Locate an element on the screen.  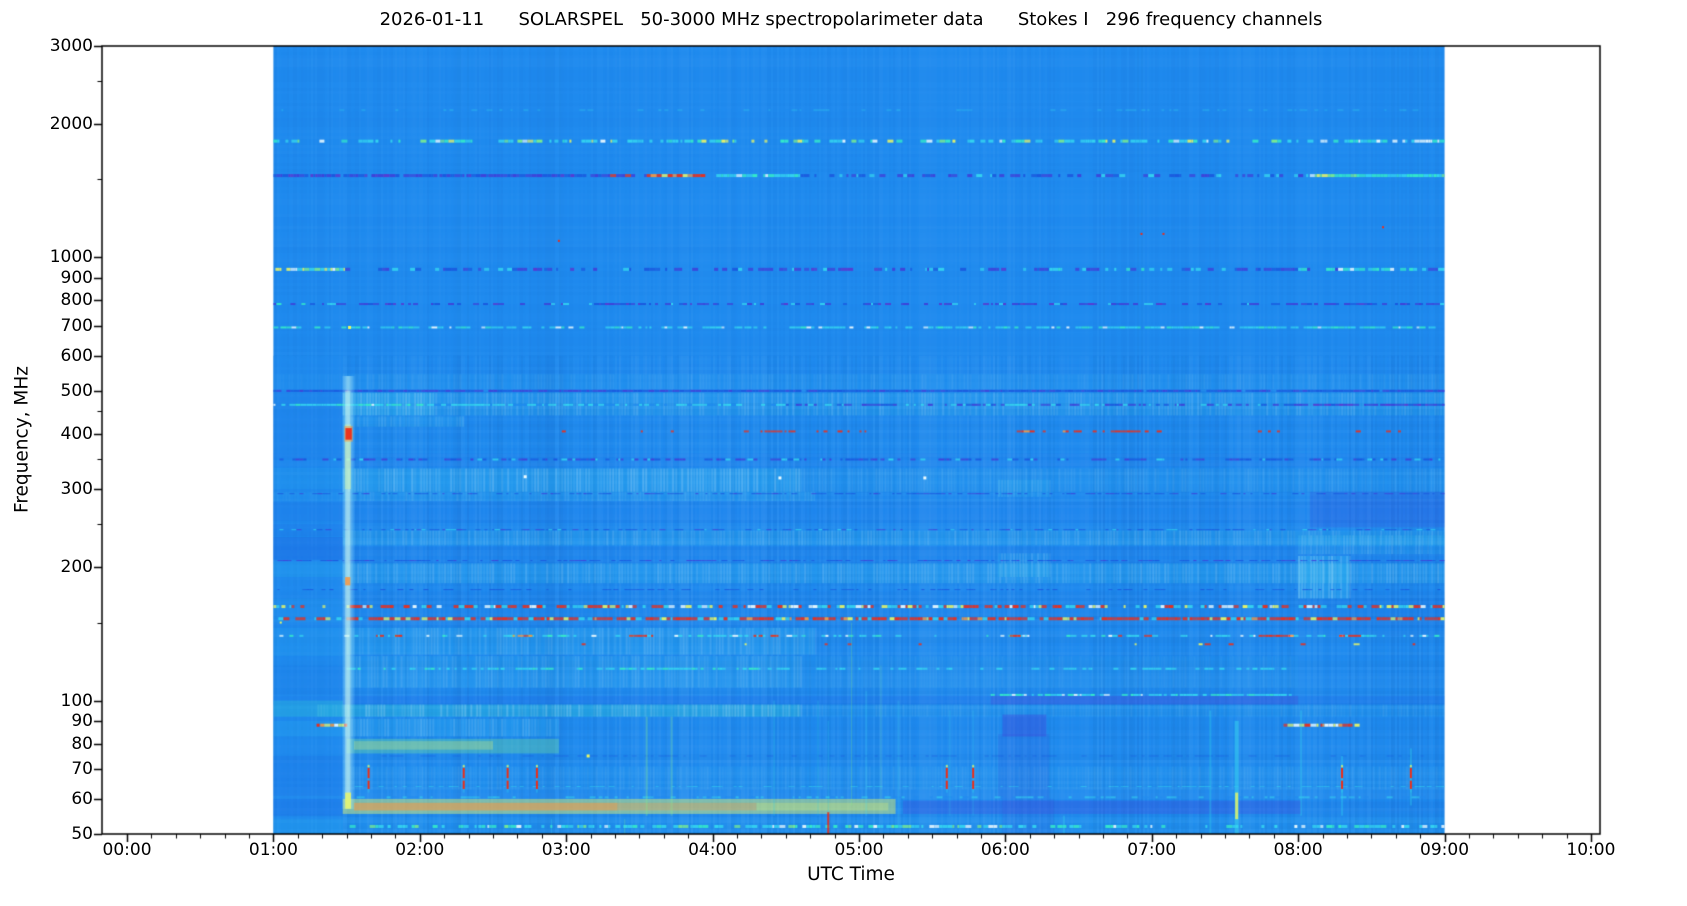
y-tick-label: 90 is located at coordinates (82, 720).